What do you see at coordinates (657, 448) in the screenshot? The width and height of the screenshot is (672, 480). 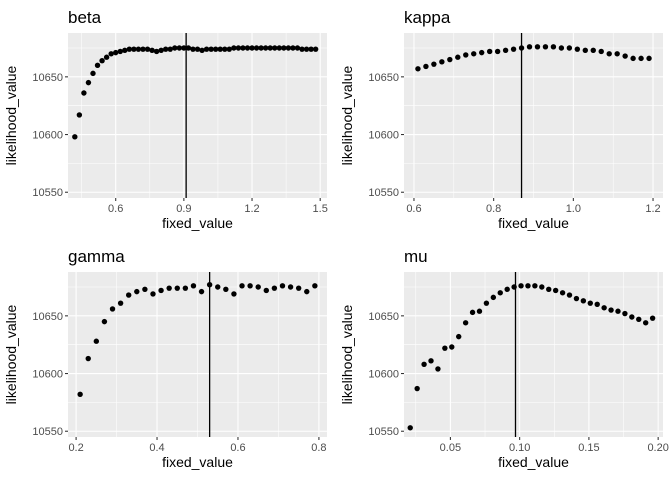 I see `x-tick-label: 0.20` at bounding box center [657, 448].